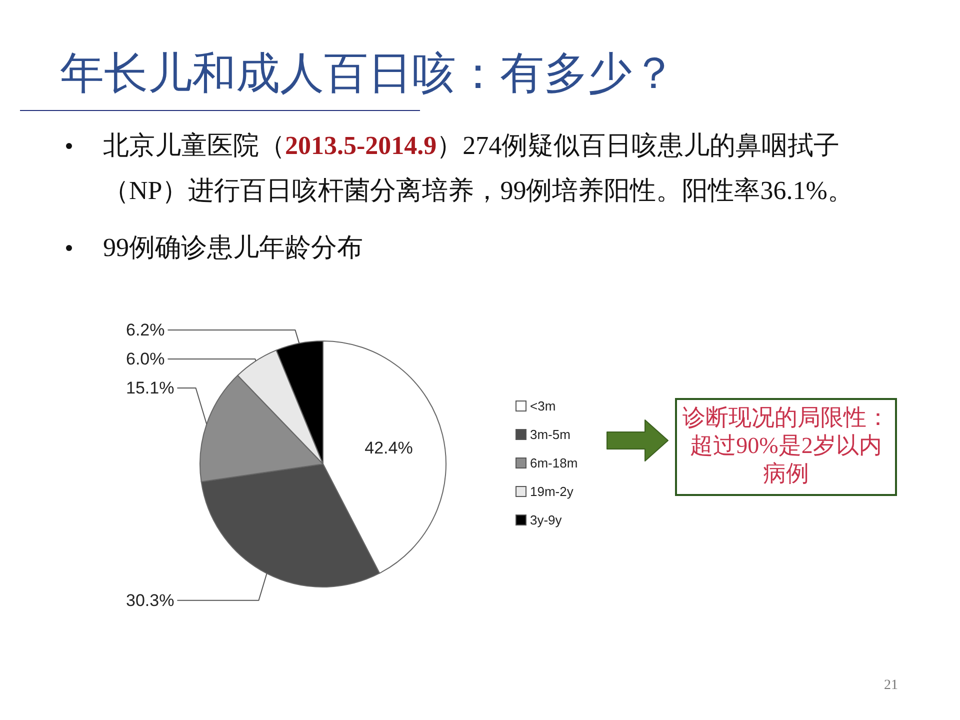 The height and width of the screenshot is (720, 960). I want to click on data-label: 42.4%, so click(388, 448).